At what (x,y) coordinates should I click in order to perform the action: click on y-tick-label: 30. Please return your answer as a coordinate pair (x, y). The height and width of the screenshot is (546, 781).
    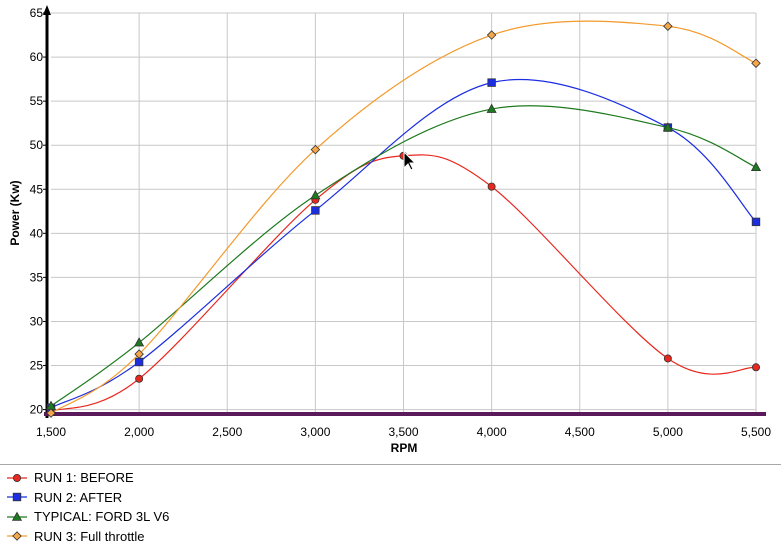
    Looking at the image, I should click on (37, 321).